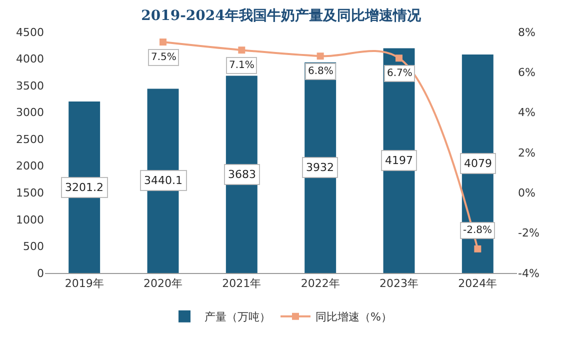 The image size is (562, 343). I want to click on y-tick-label: 4500, so click(30, 32).